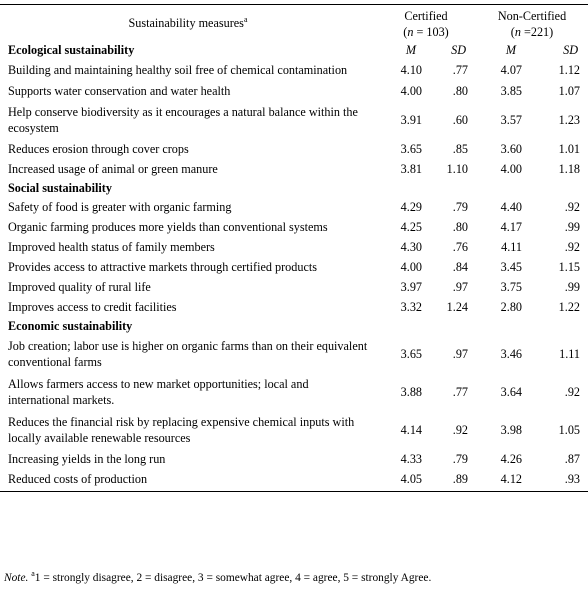  Describe the element at coordinates (511, 247) in the screenshot. I see `noncertified-mean-cell: 4.11` at that location.